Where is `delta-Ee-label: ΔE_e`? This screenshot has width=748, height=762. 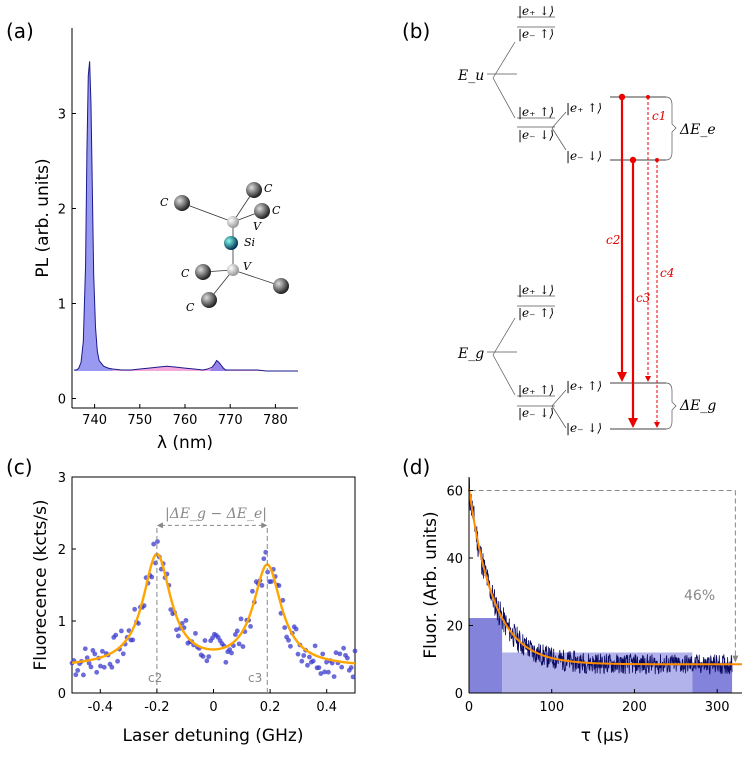 delta-Ee-label: ΔE_e is located at coordinates (697, 130).